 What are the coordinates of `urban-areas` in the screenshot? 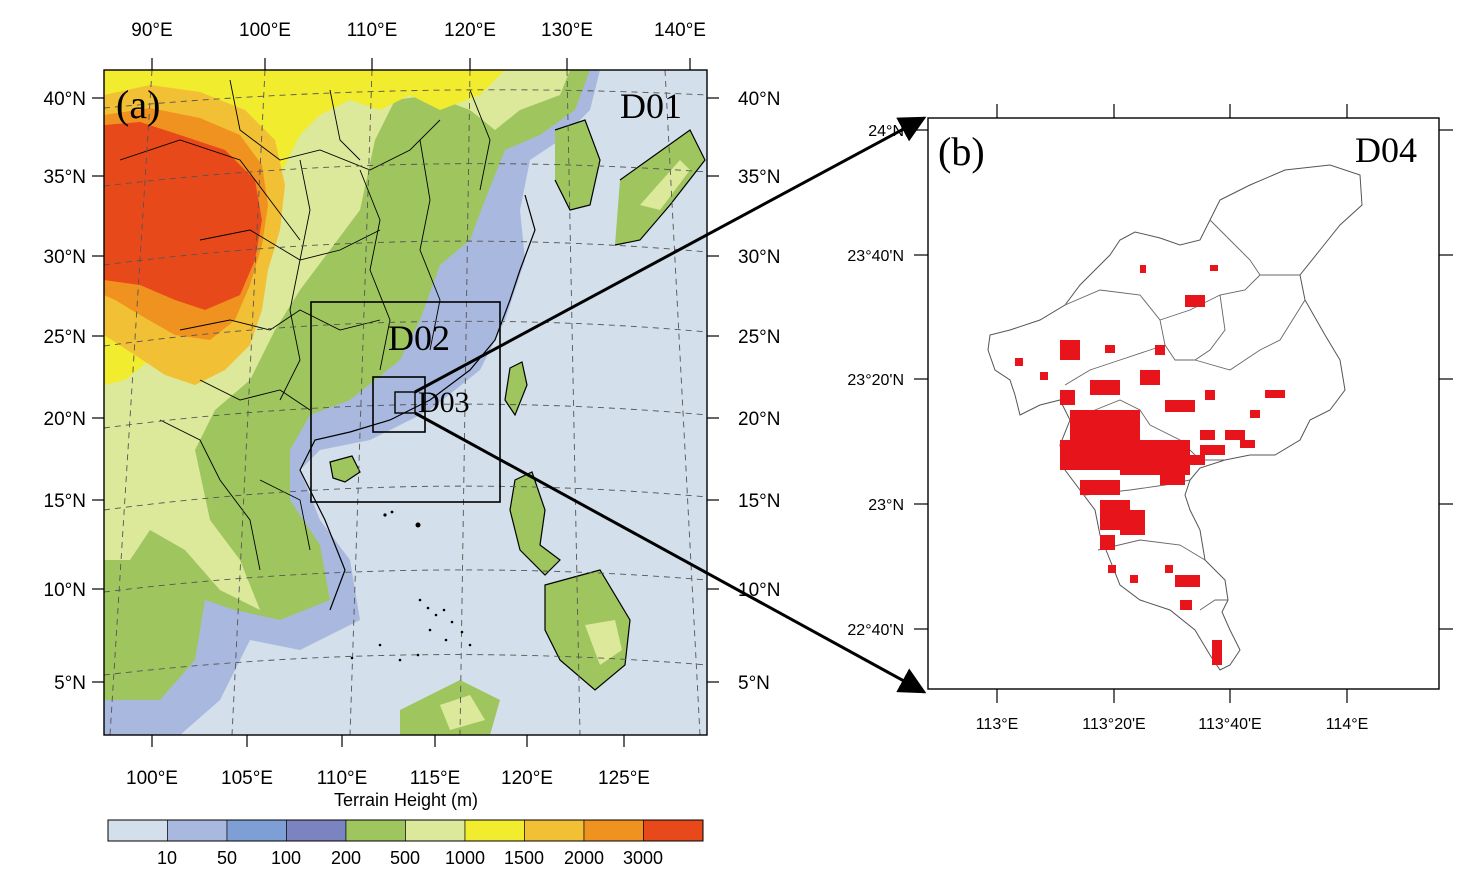 It's located at (1150, 465).